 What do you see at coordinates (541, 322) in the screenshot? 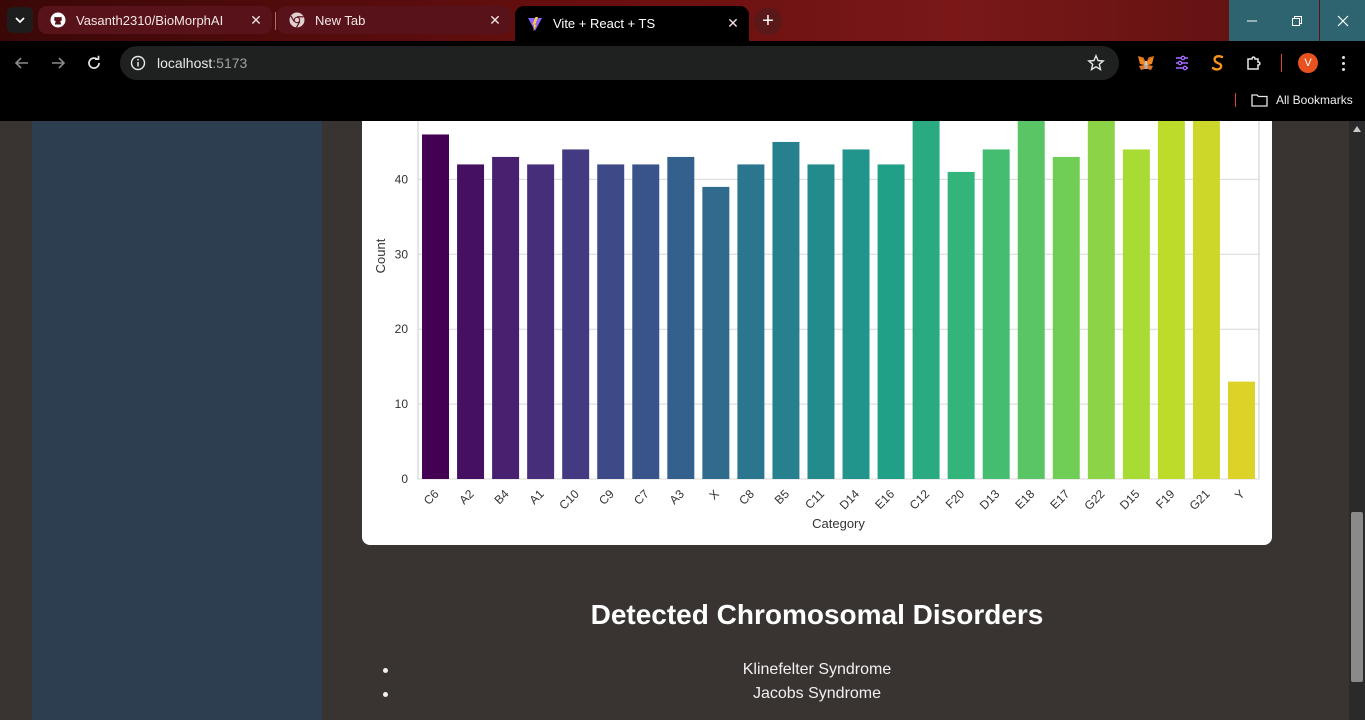
I see `bar-a1` at bounding box center [541, 322].